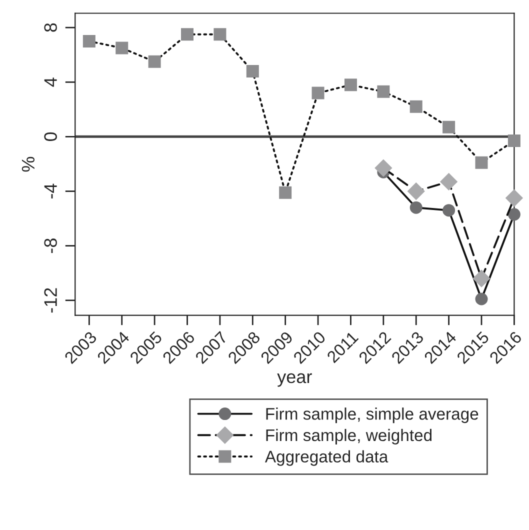 This screenshot has height=530, width=529. What do you see at coordinates (50, 300) in the screenshot?
I see `y-tick-label: -12` at bounding box center [50, 300].